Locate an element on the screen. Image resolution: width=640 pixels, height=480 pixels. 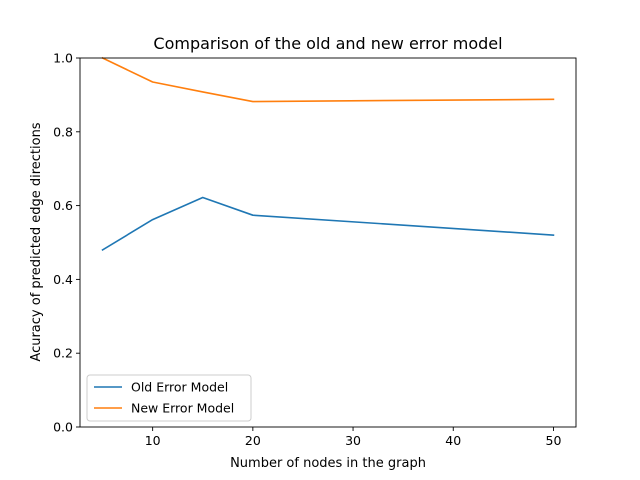
legend-label-1: New Error Model is located at coordinates (182, 408).